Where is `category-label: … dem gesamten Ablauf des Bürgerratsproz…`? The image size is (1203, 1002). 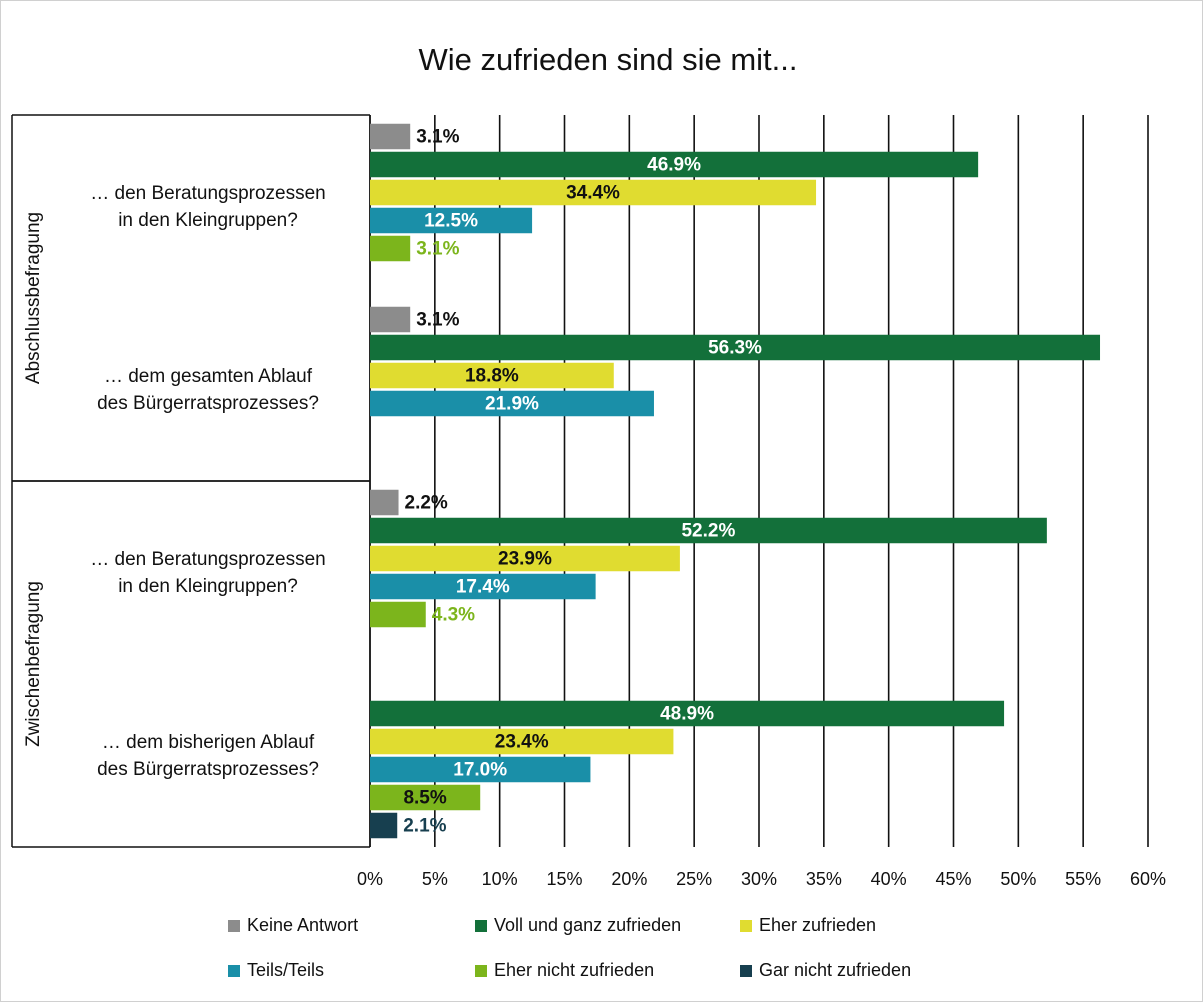
category-label: … dem gesamten Ablauf des Bürgerratsproz… is located at coordinates (208, 389).